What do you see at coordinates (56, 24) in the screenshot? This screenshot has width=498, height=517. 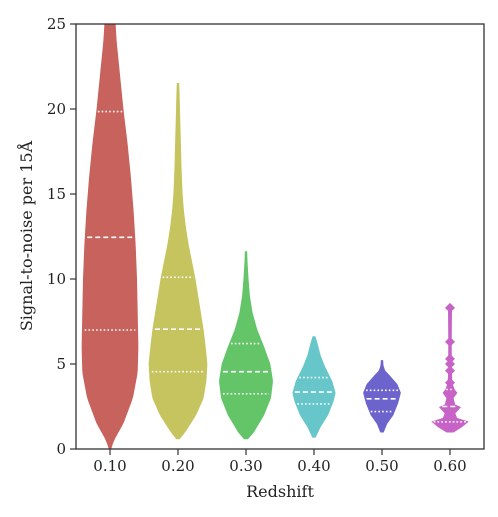 I see `y-tick-label: 25` at bounding box center [56, 24].